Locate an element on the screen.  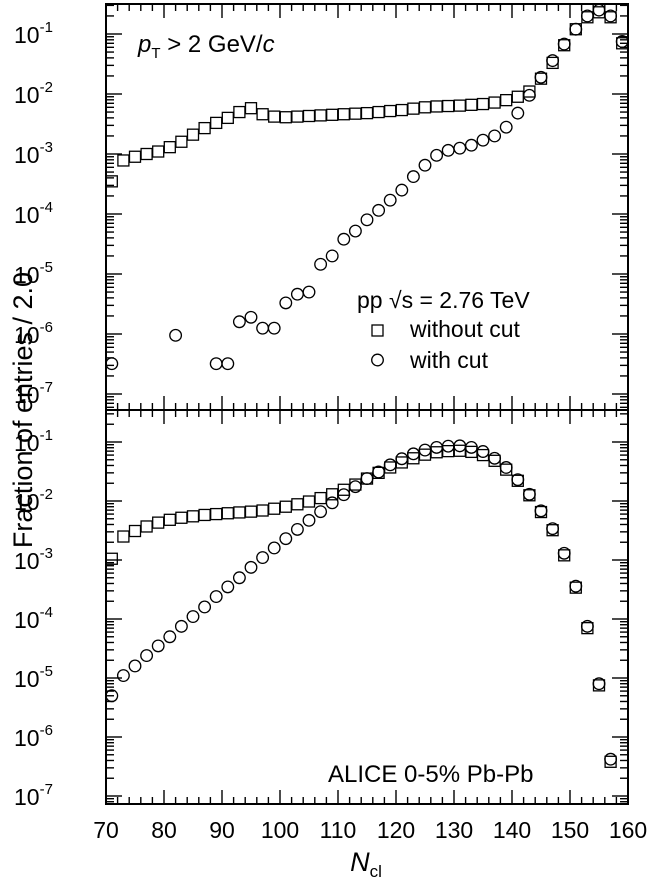
y-axis-label: Fraction of entries / 2.0 is located at coordinates (23, 410).